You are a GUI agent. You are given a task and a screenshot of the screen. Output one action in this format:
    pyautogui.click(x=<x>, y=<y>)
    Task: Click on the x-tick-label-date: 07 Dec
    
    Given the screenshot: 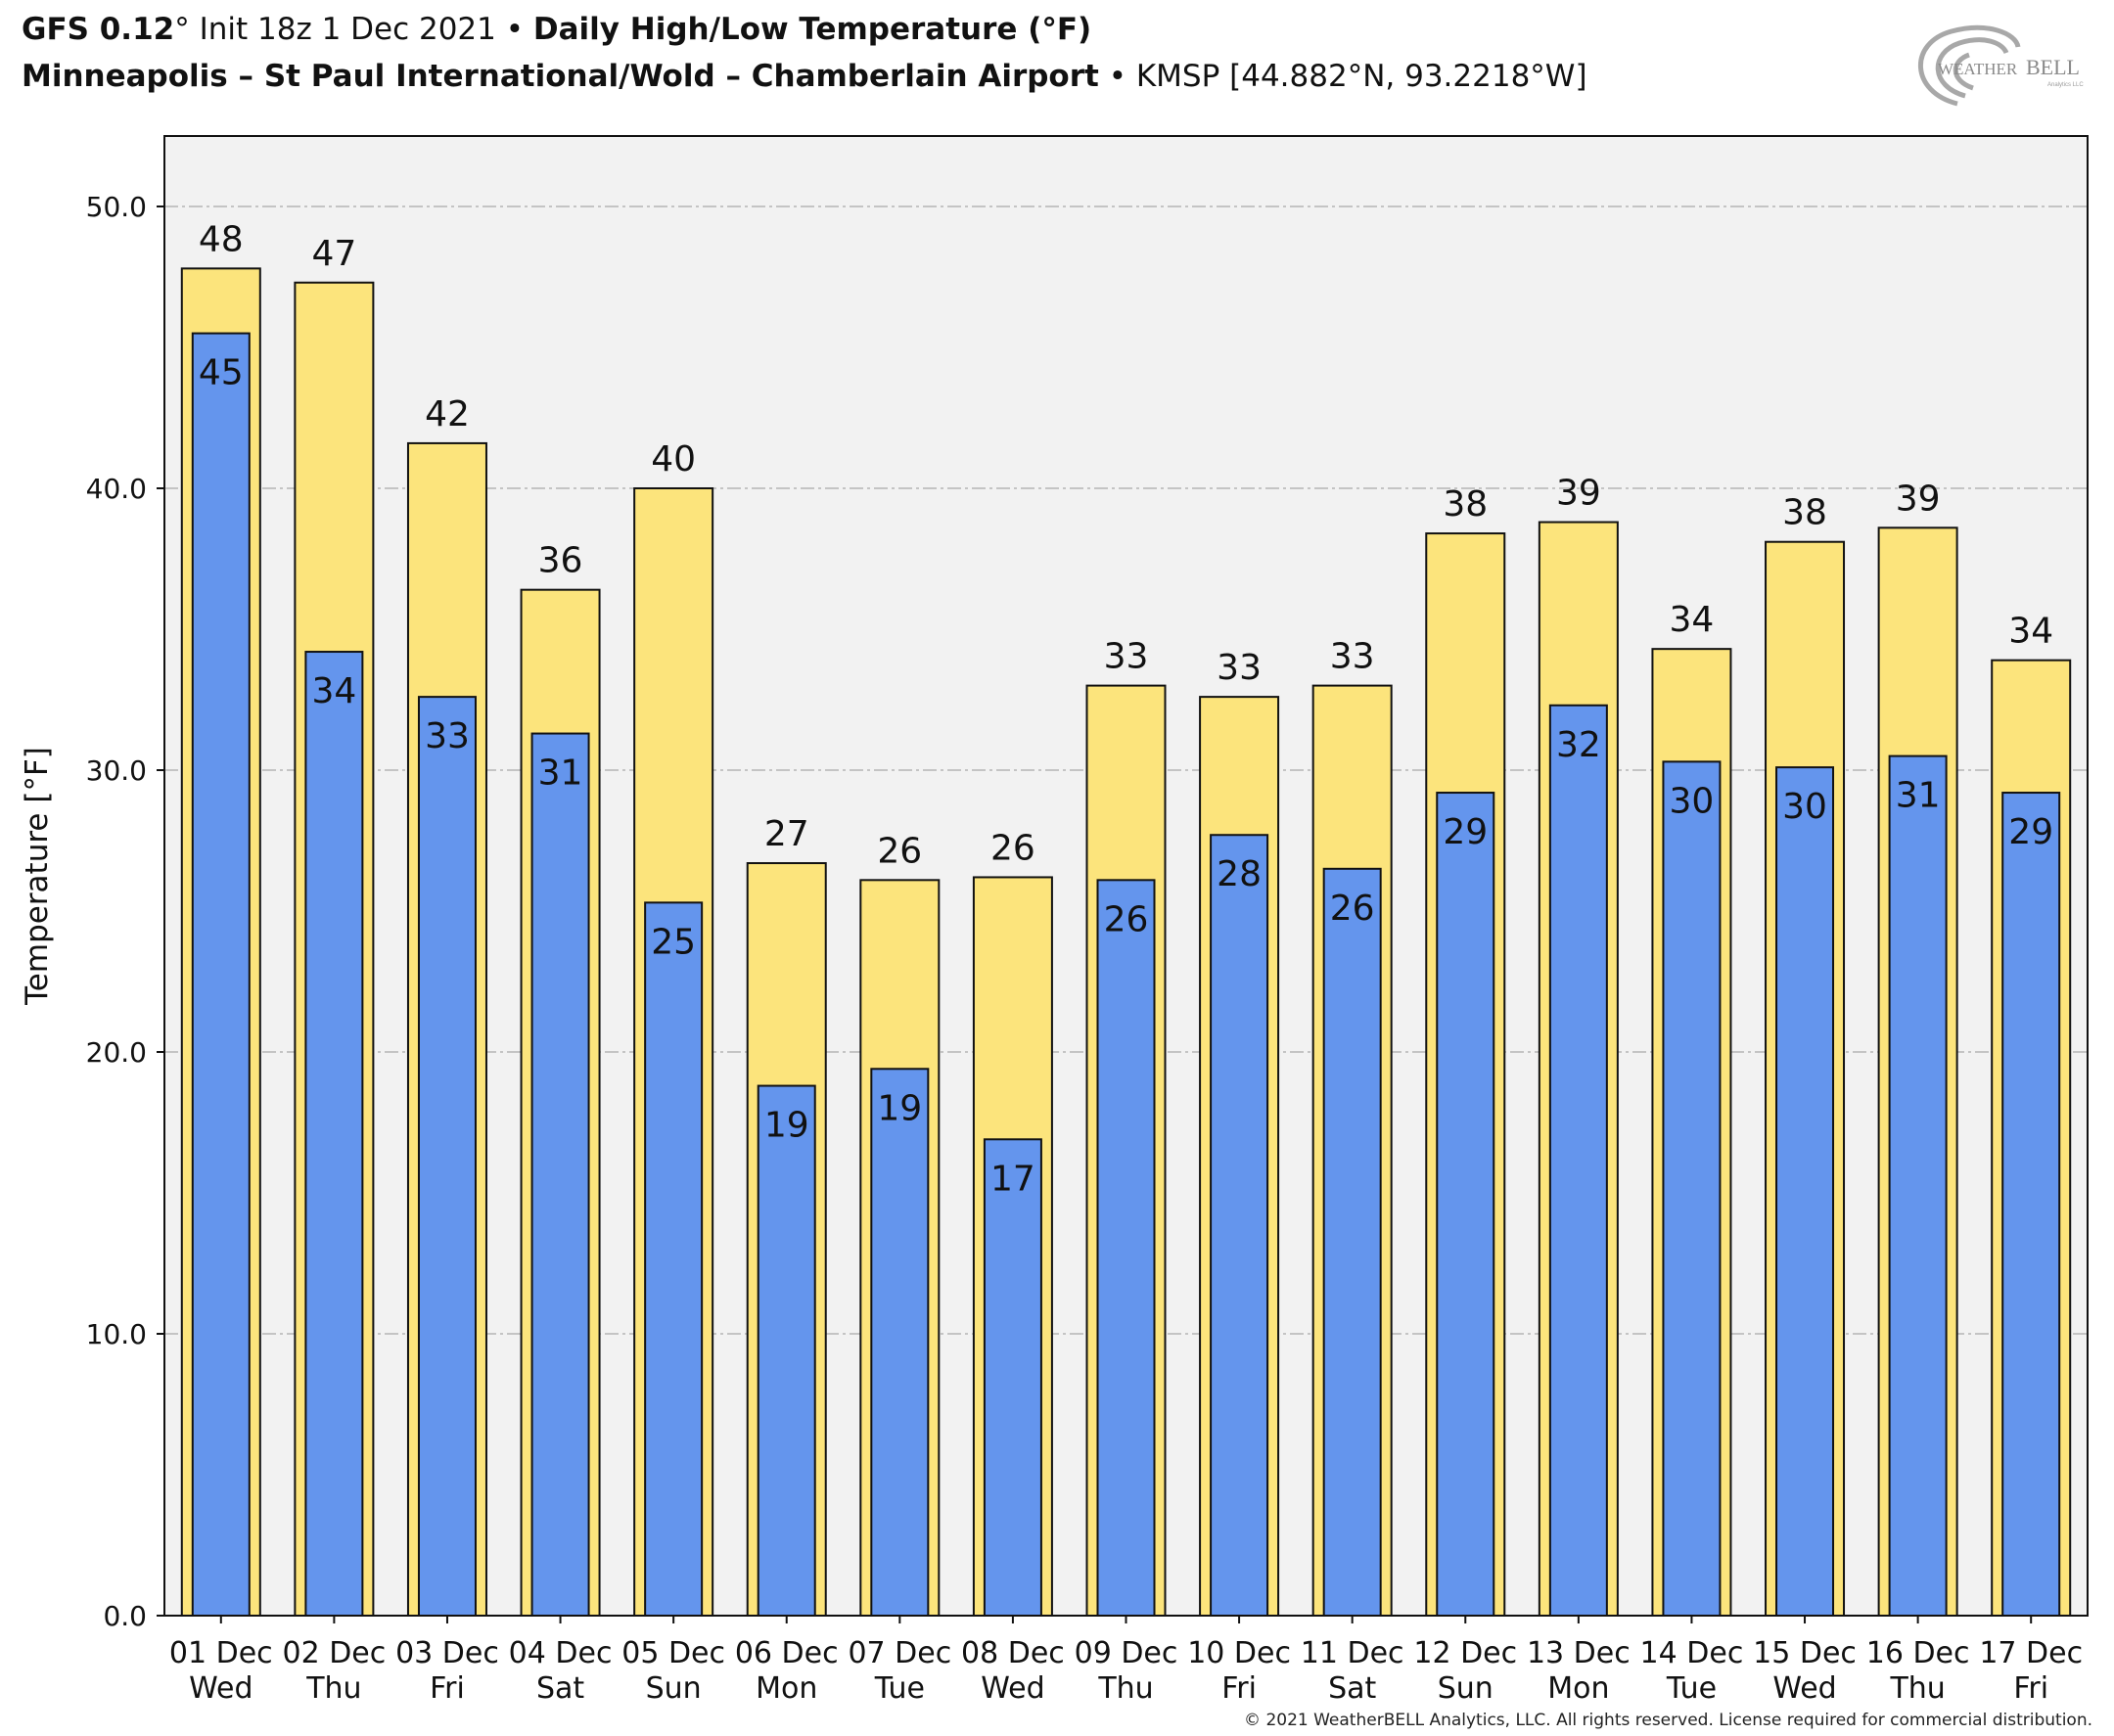 What is the action you would take?
    pyautogui.click(x=900, y=1653)
    